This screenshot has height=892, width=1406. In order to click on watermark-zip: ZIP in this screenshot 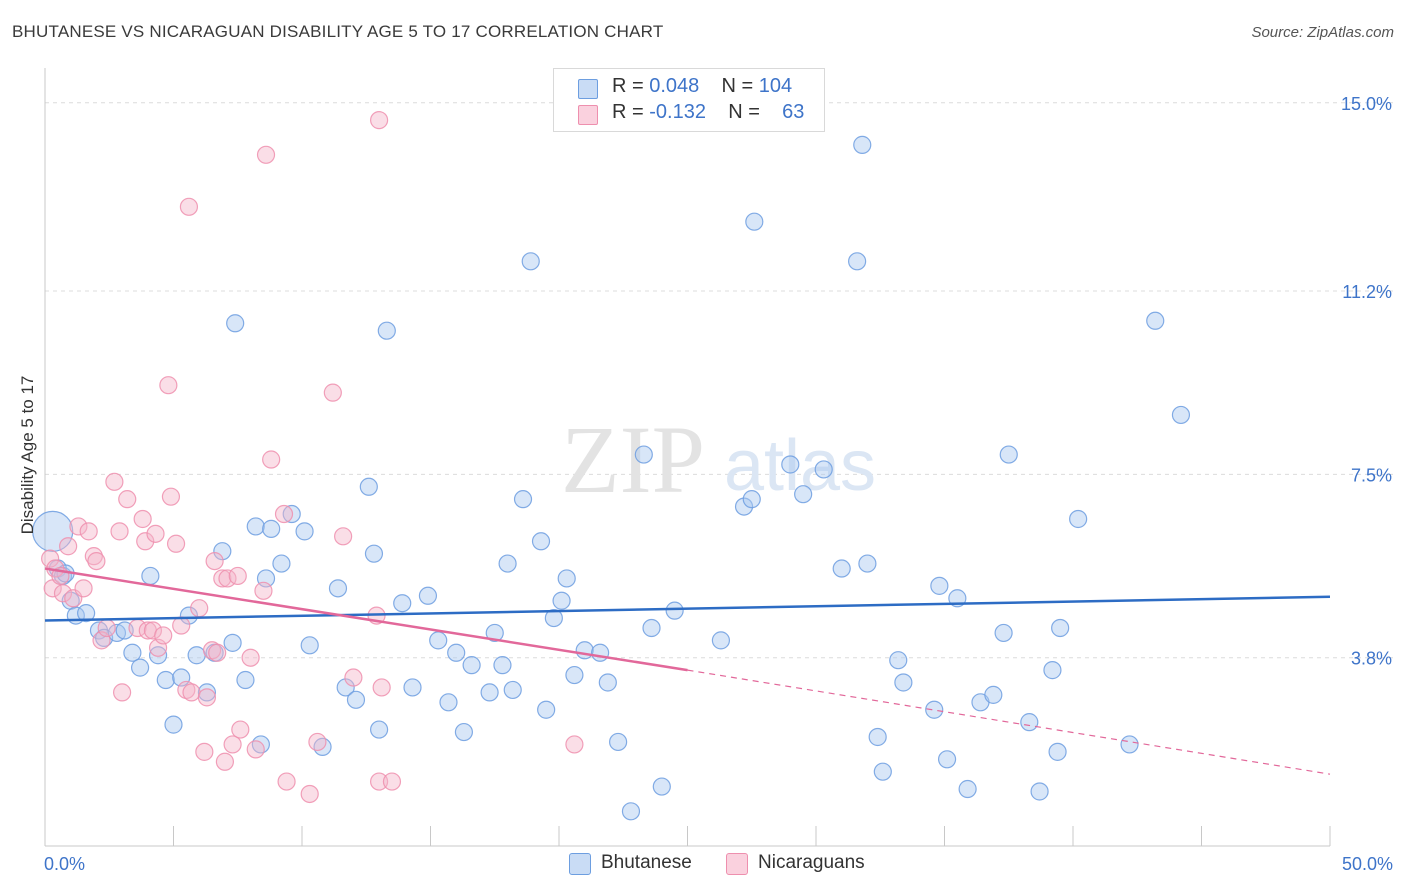, I will do `click(633, 459)`.